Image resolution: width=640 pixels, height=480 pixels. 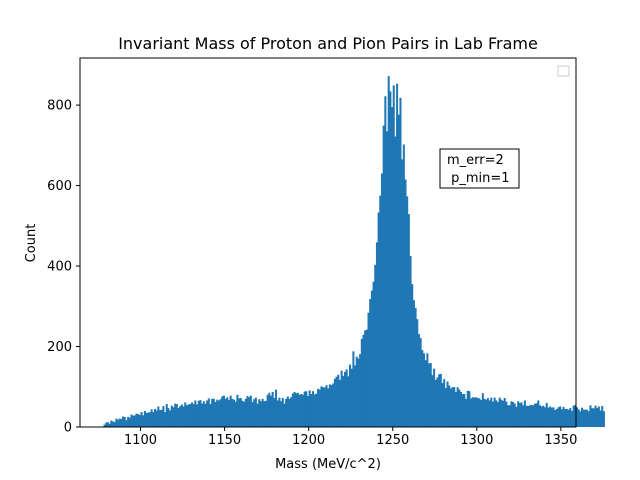 I want to click on x-tick-label: 1100, so click(x=140, y=440).